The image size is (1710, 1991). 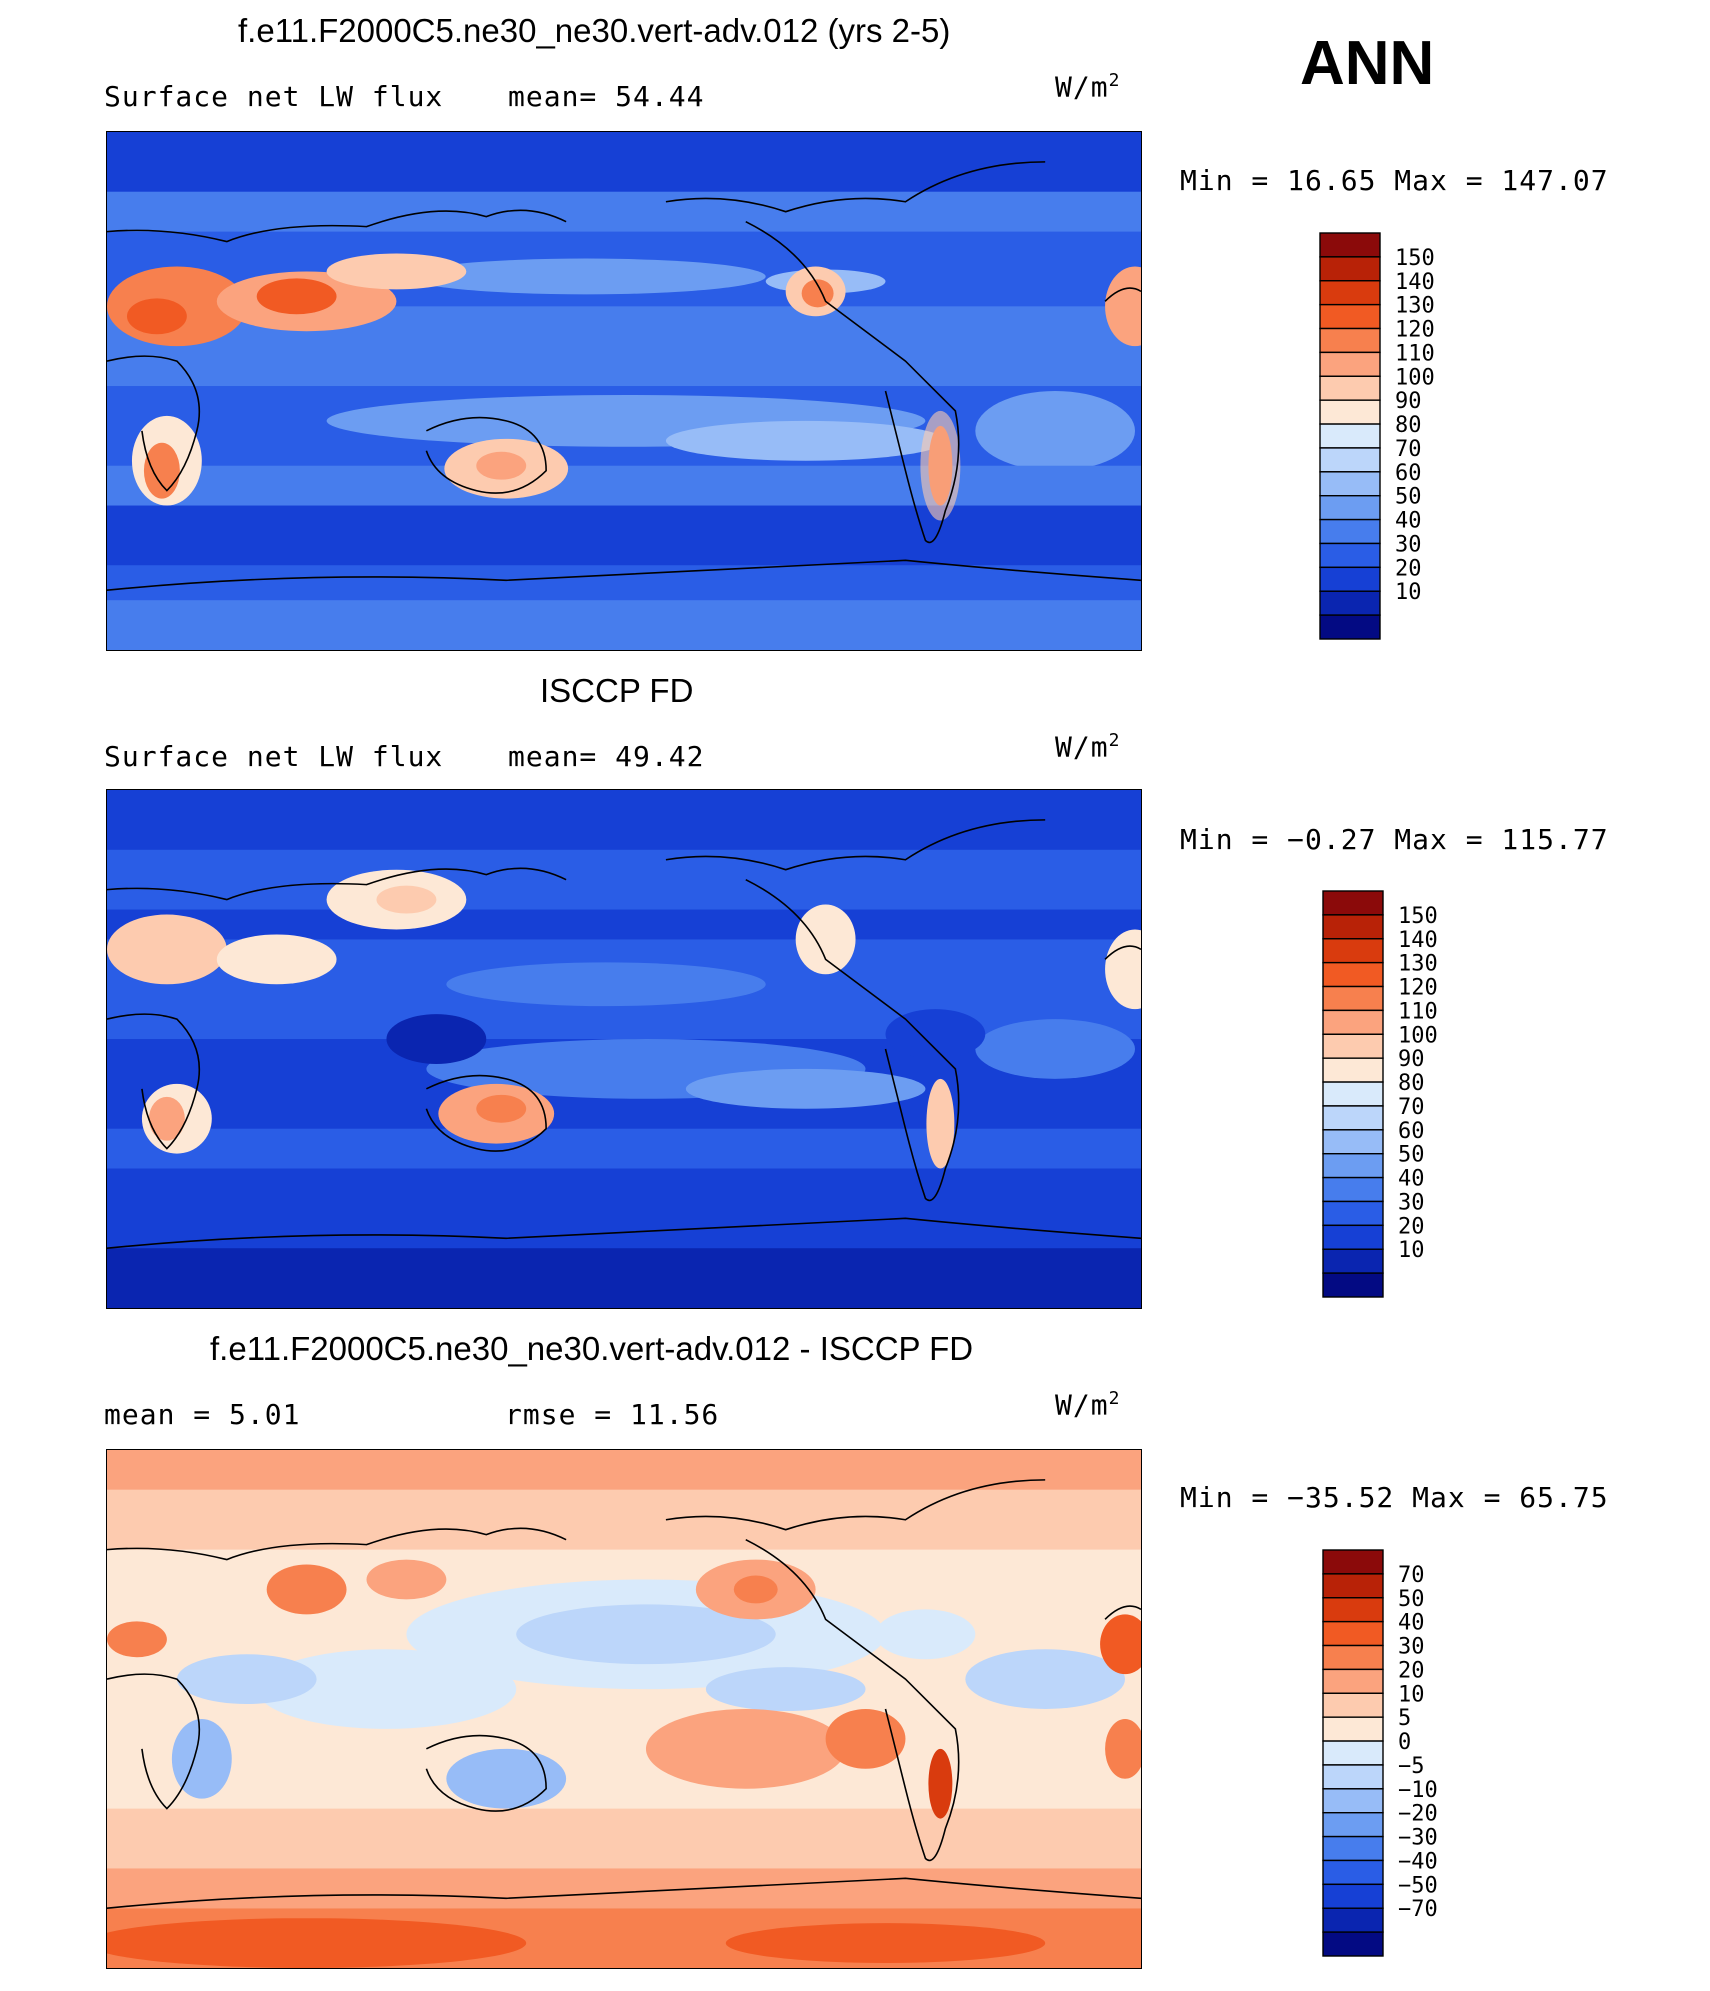 What do you see at coordinates (1418, 1885) in the screenshot?
I see `colorbar-label: −50` at bounding box center [1418, 1885].